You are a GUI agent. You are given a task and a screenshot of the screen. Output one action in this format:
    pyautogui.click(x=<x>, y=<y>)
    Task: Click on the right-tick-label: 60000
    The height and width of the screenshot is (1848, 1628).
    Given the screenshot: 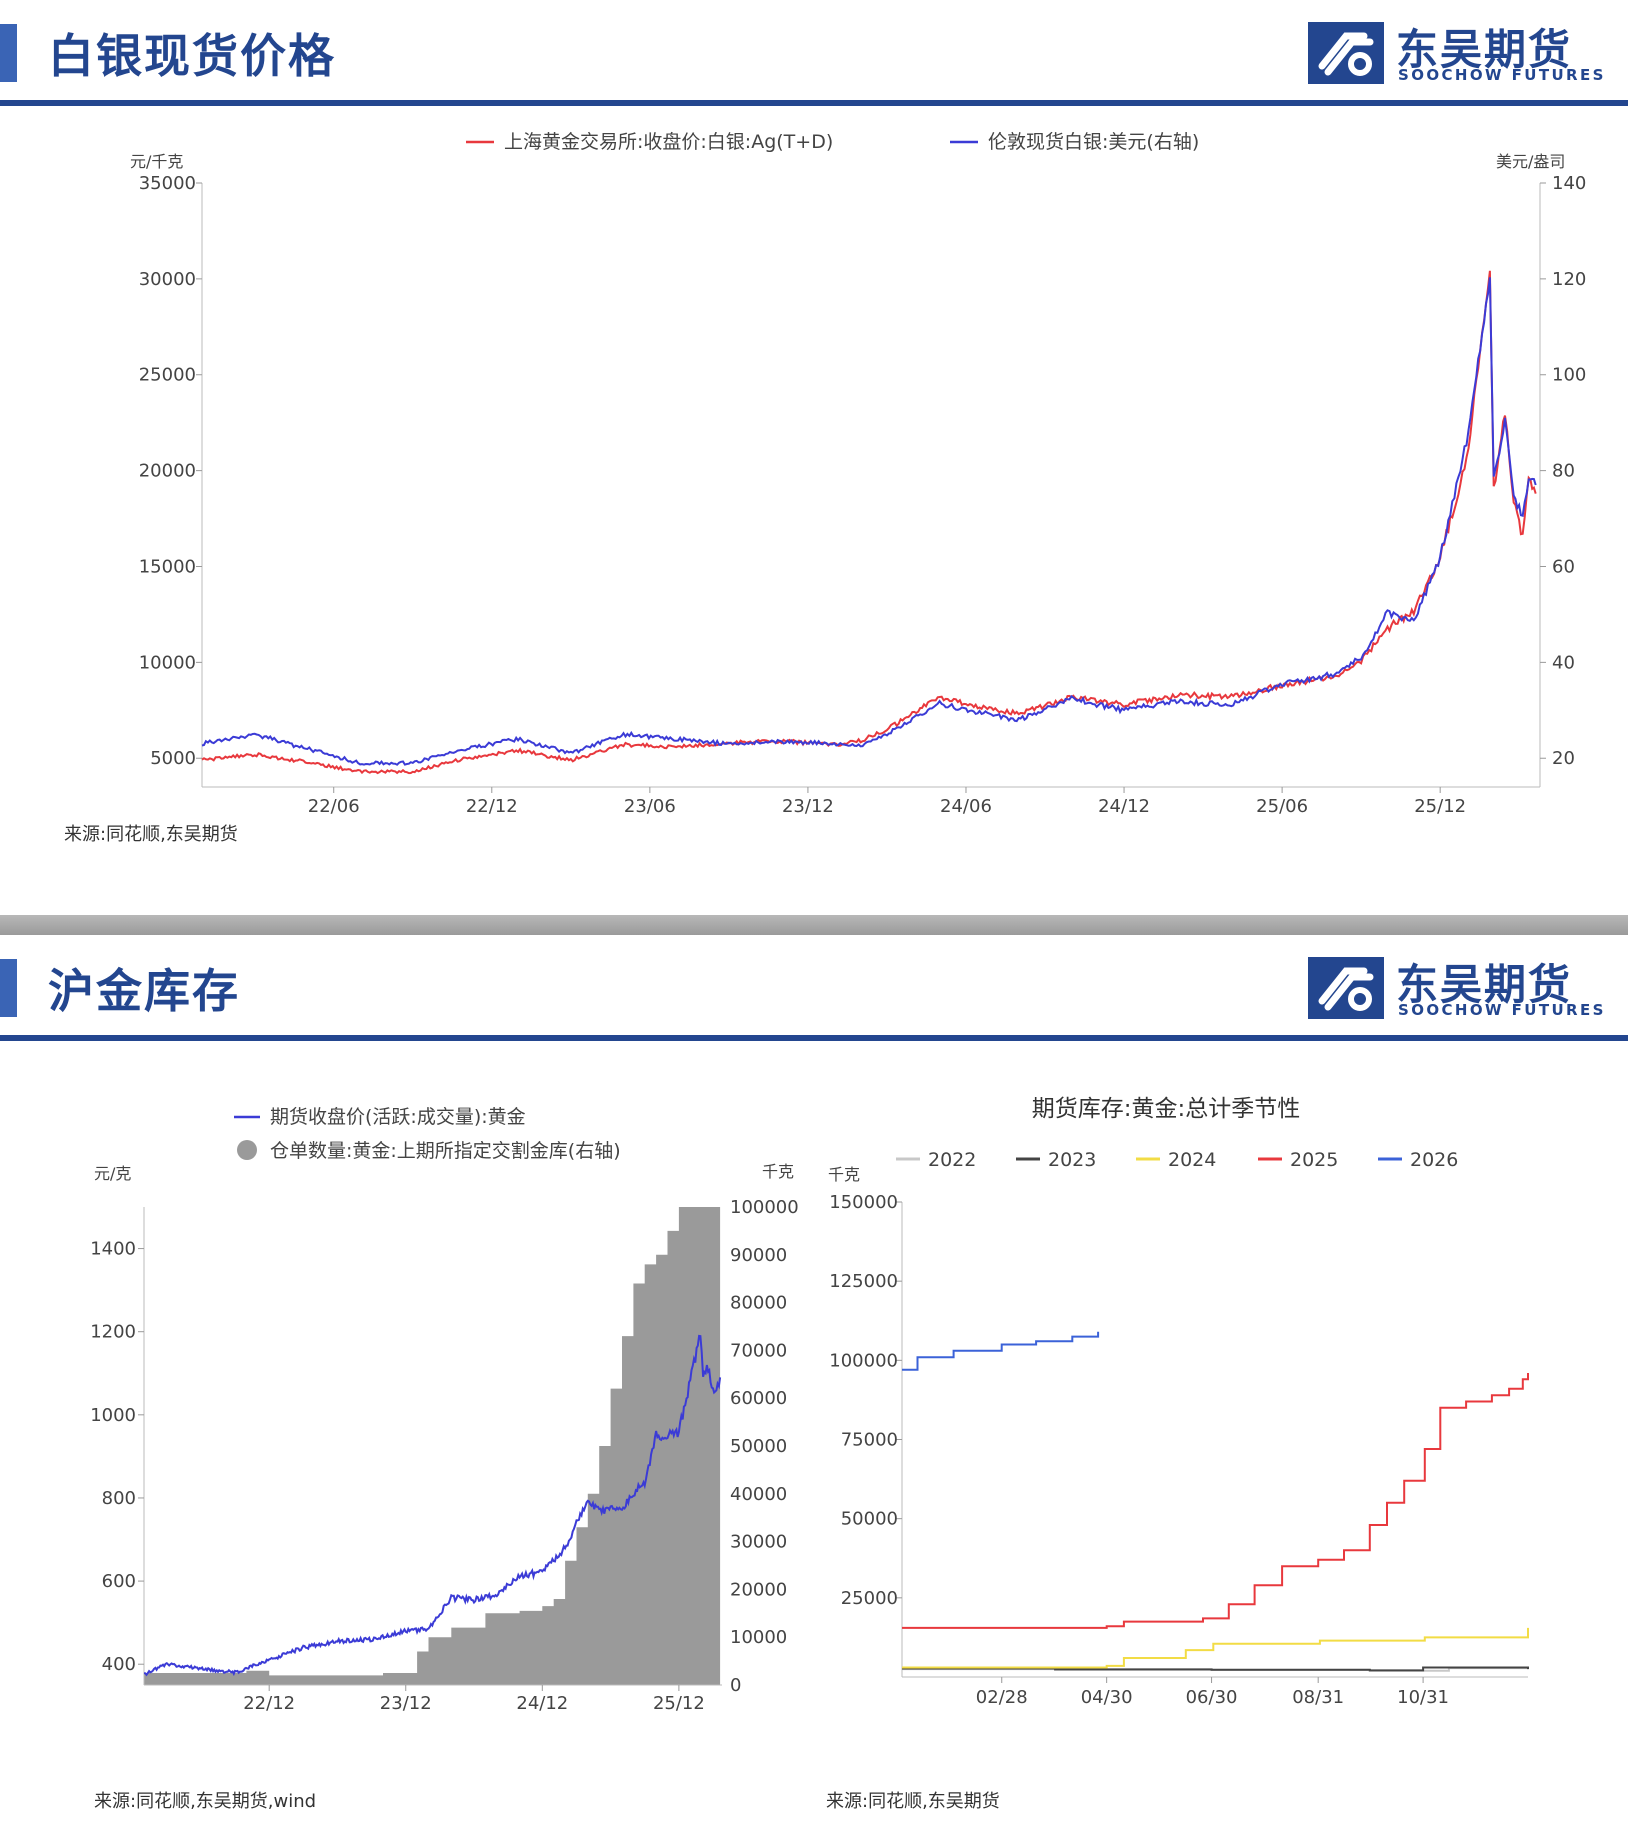 What is the action you would take?
    pyautogui.click(x=758, y=1398)
    